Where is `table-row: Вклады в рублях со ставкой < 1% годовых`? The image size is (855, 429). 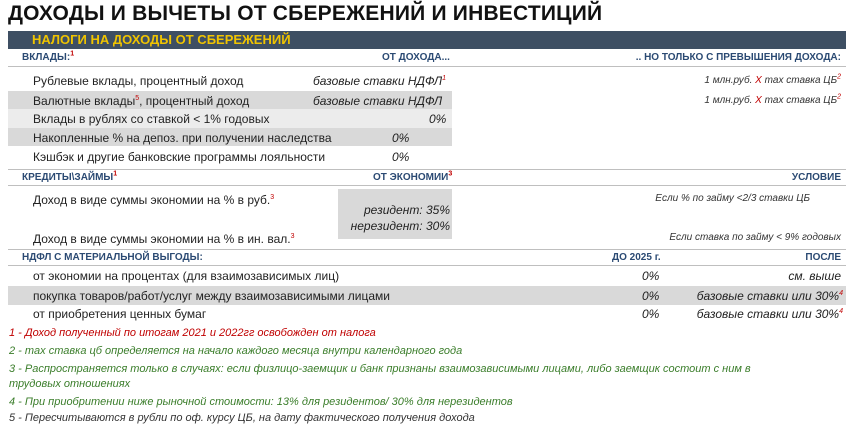
table-row: Вклады в рублях со ставкой < 1% годовых is located at coordinates (151, 119).